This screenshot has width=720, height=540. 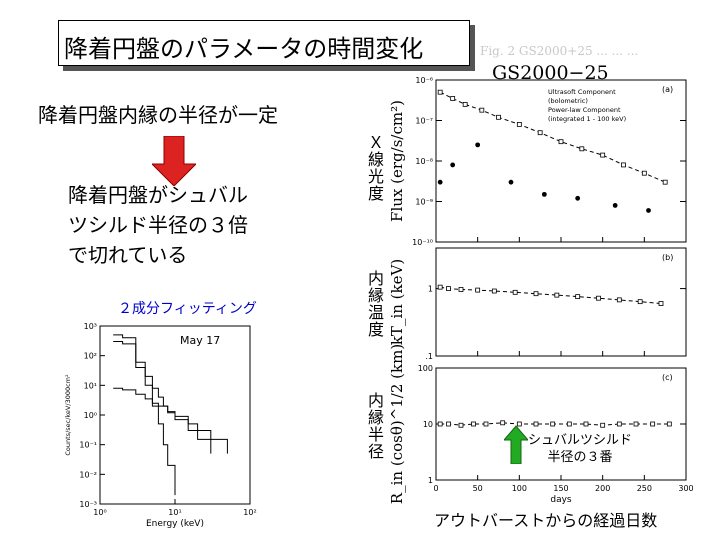 I want to click on y-axis-label: R_in (cosθ)^1/2 (km), so click(x=397, y=424).